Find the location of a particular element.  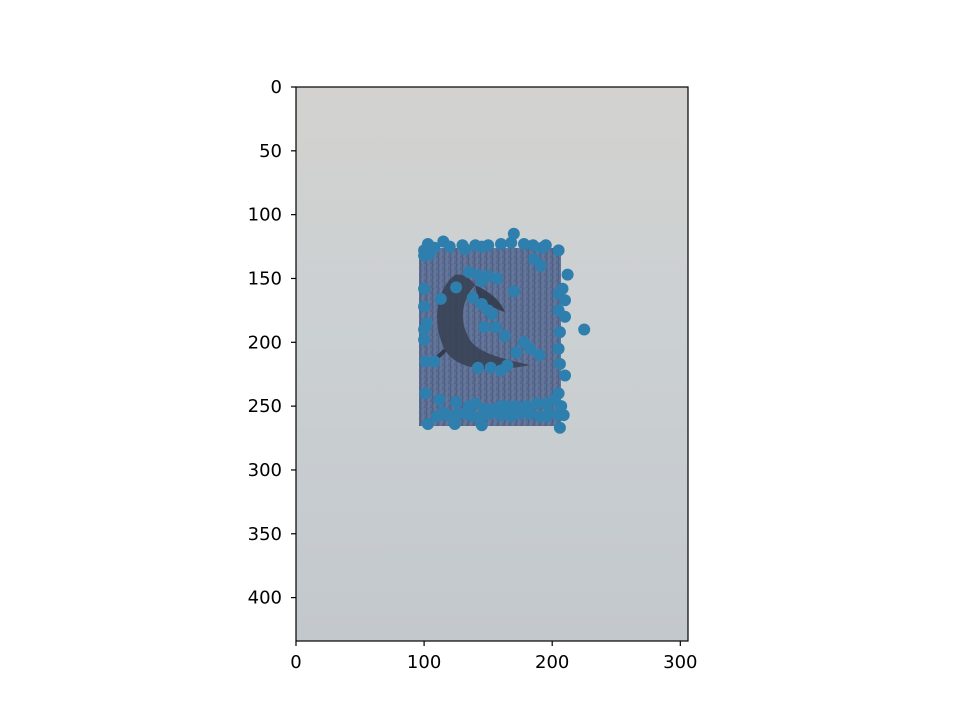

y-axis-ticks: 0 50 100 150 200 250 300 350 400 is located at coordinates (272, 343).